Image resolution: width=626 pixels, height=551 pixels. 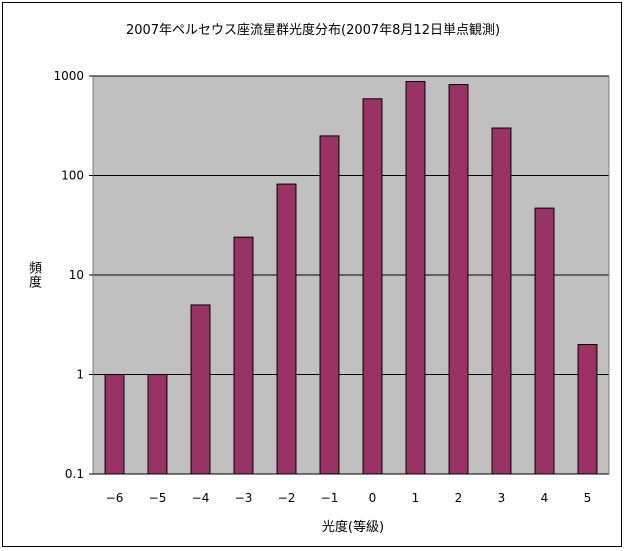 What do you see at coordinates (33, 275) in the screenshot?
I see `y-axis-label: 頻度` at bounding box center [33, 275].